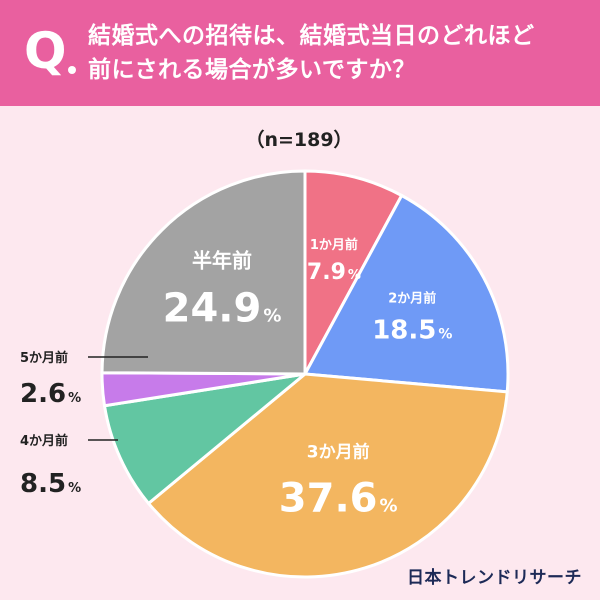 The width and height of the screenshot is (600, 600). Describe the element at coordinates (335, 53) in the screenshot. I see `question-text: 結婚式への招待は、結婚式当日のどれほど 前にされる場合が多いですか？` at that location.